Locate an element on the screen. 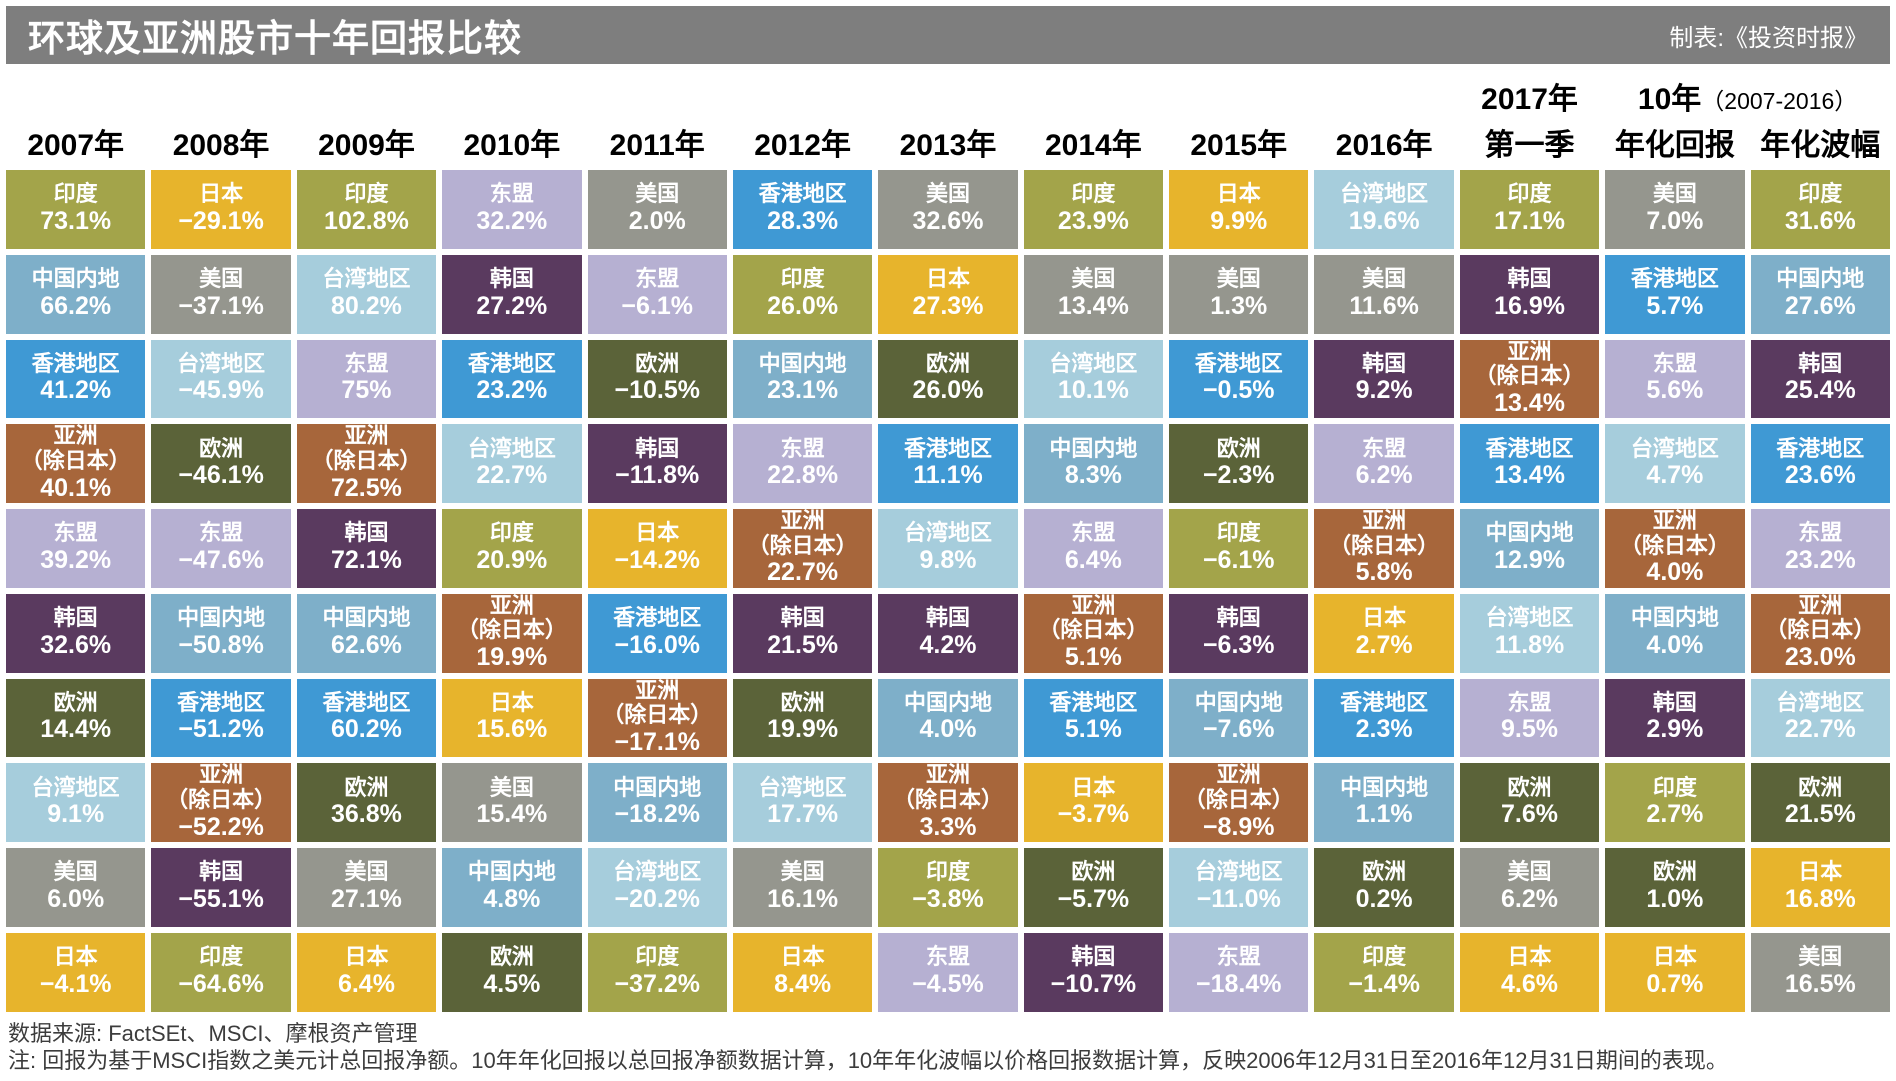  return-cell-asia_ex_japan: 亚洲 （除日本） 3.3% is located at coordinates (948, 802).